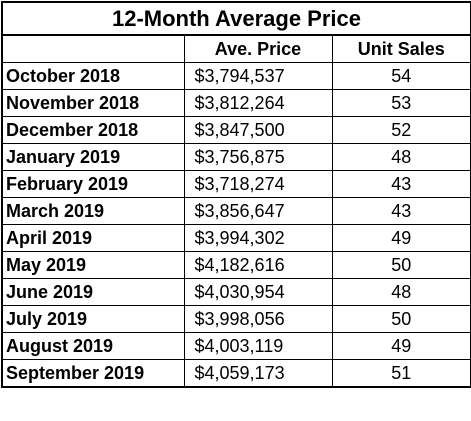 Image resolution: width=471 pixels, height=421 pixels. I want to click on table-row: August 2019 $4,003,119 49, so click(236, 346).